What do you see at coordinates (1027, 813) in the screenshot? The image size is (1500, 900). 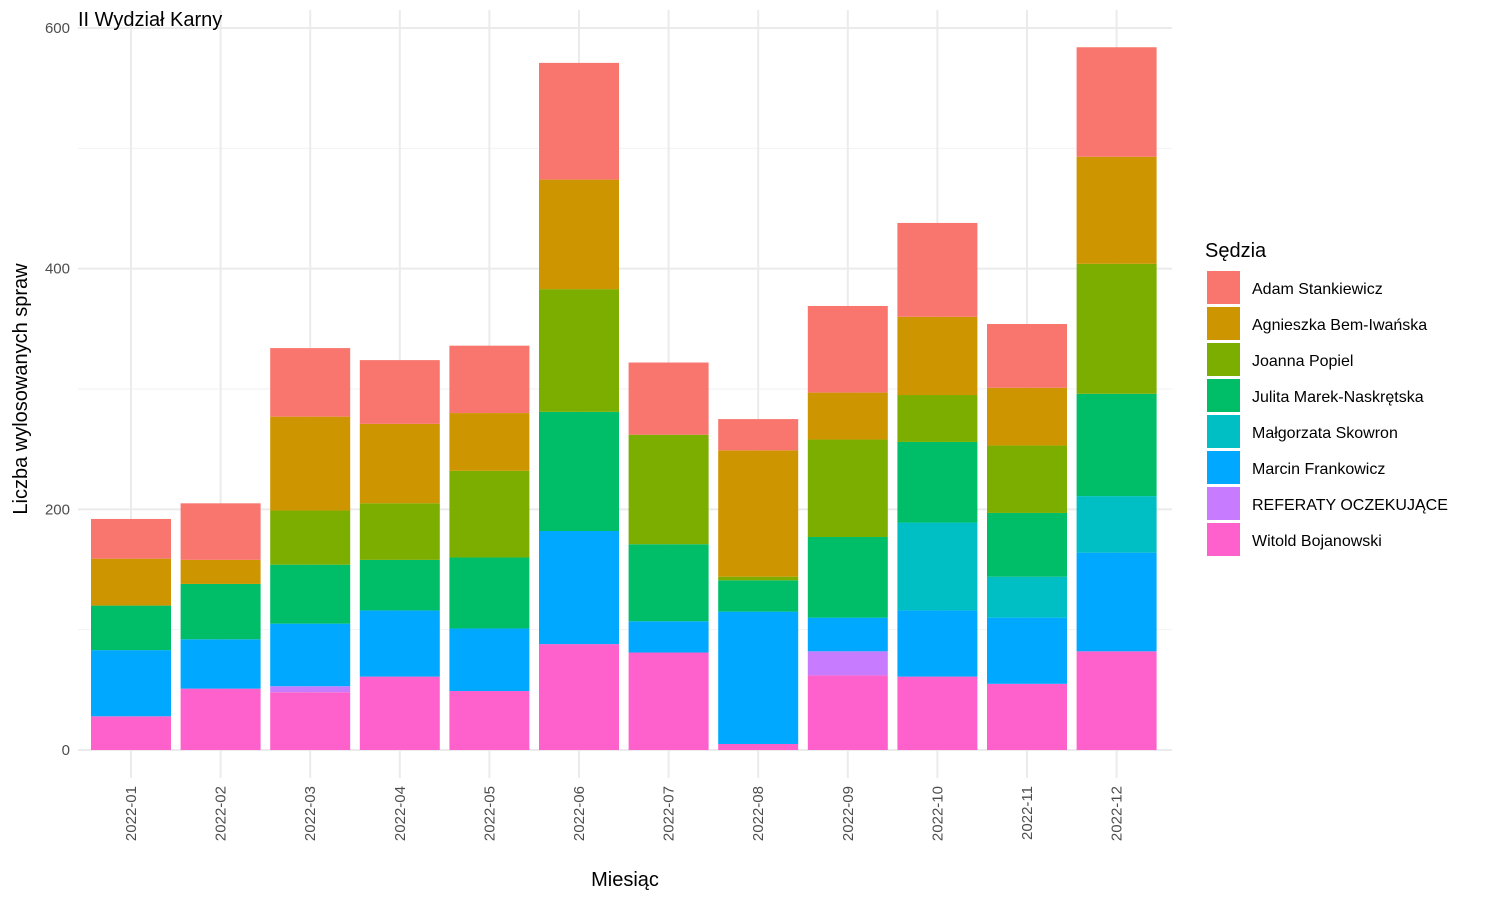 I see `x-tick-label: 2022-11` at bounding box center [1027, 813].